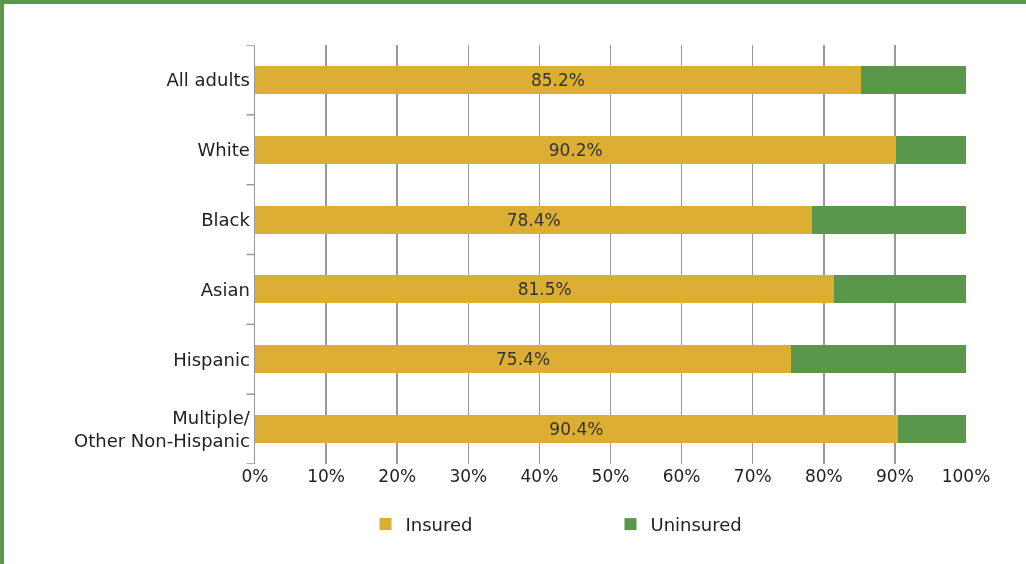  I want to click on y-tick-label: Black, so click(226, 219).